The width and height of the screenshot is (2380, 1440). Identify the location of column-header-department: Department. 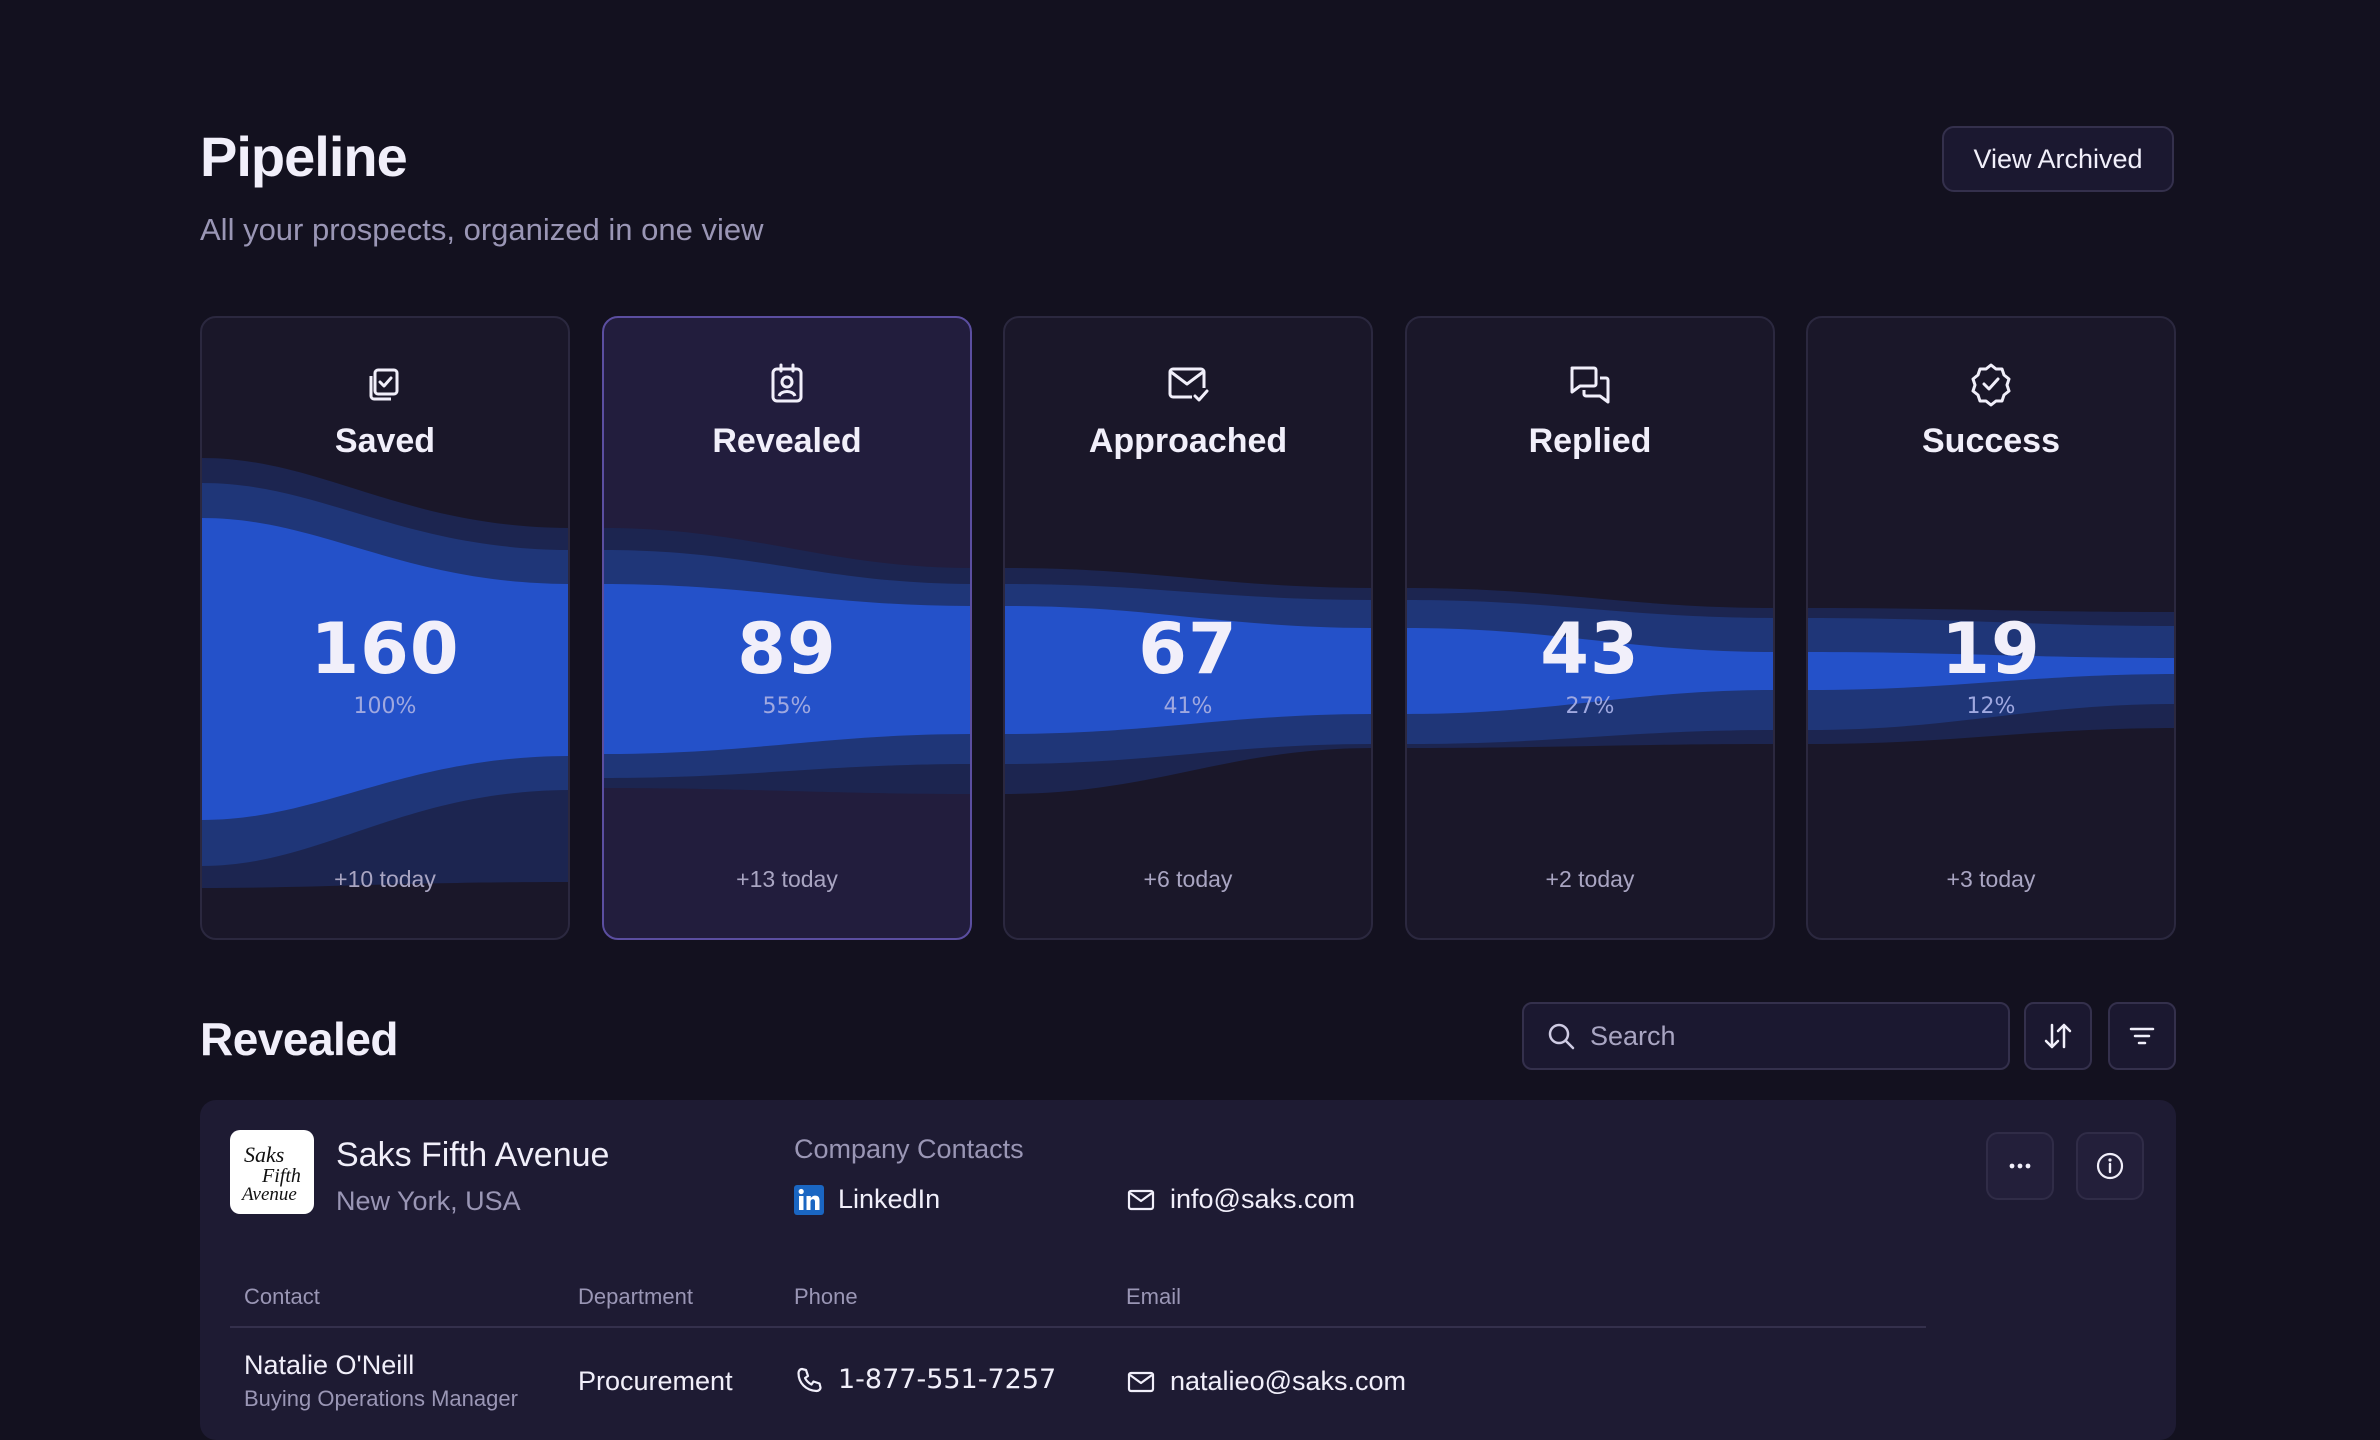
(635, 1296).